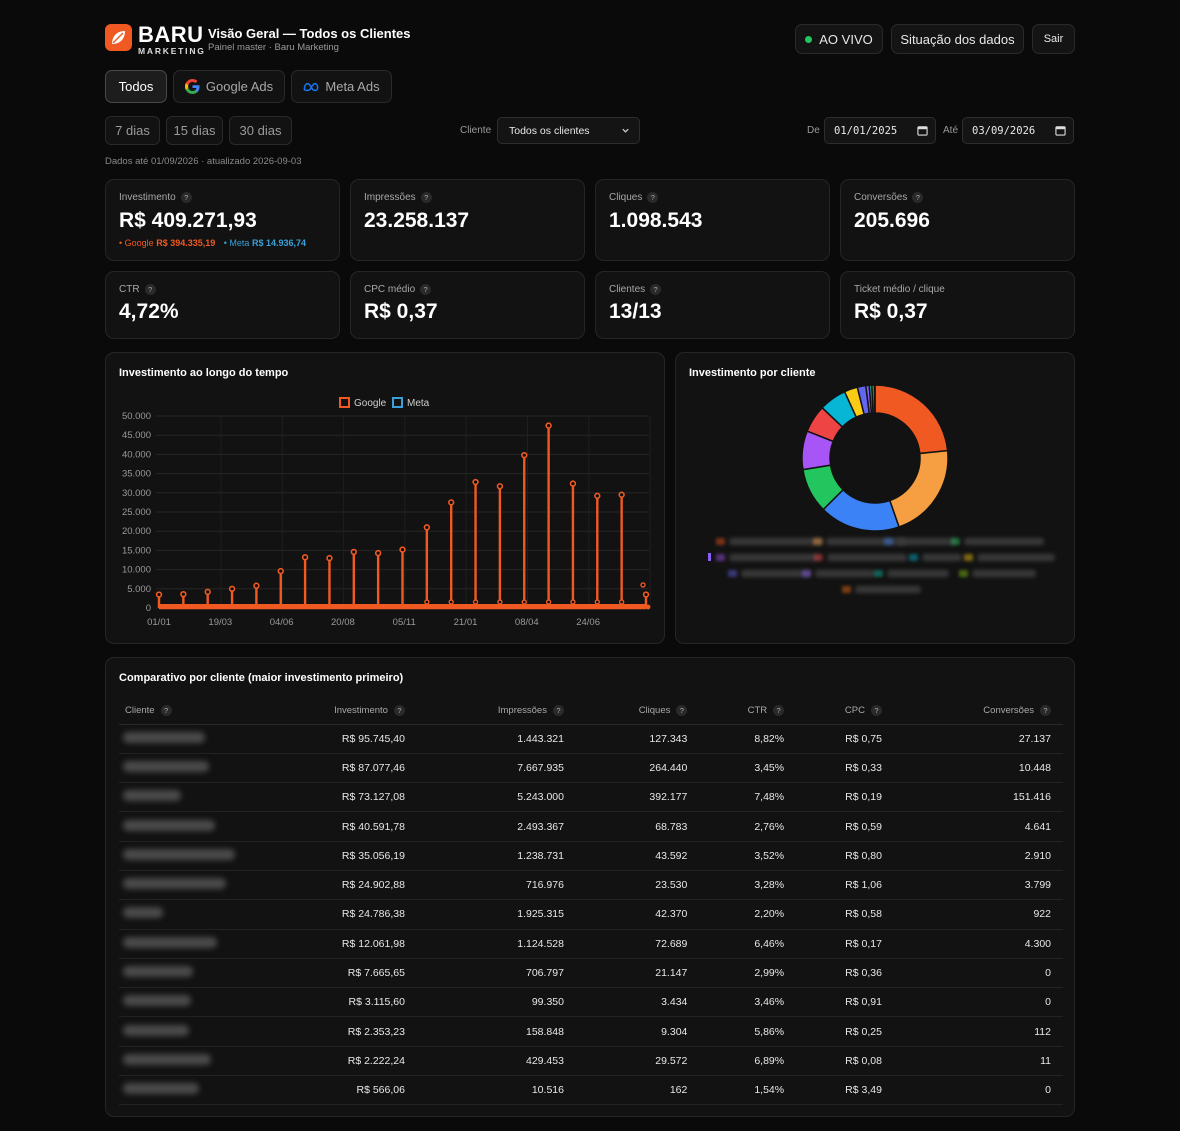  Describe the element at coordinates (845, 944) in the screenshot. I see `table-cell: R$ 0,17` at that location.